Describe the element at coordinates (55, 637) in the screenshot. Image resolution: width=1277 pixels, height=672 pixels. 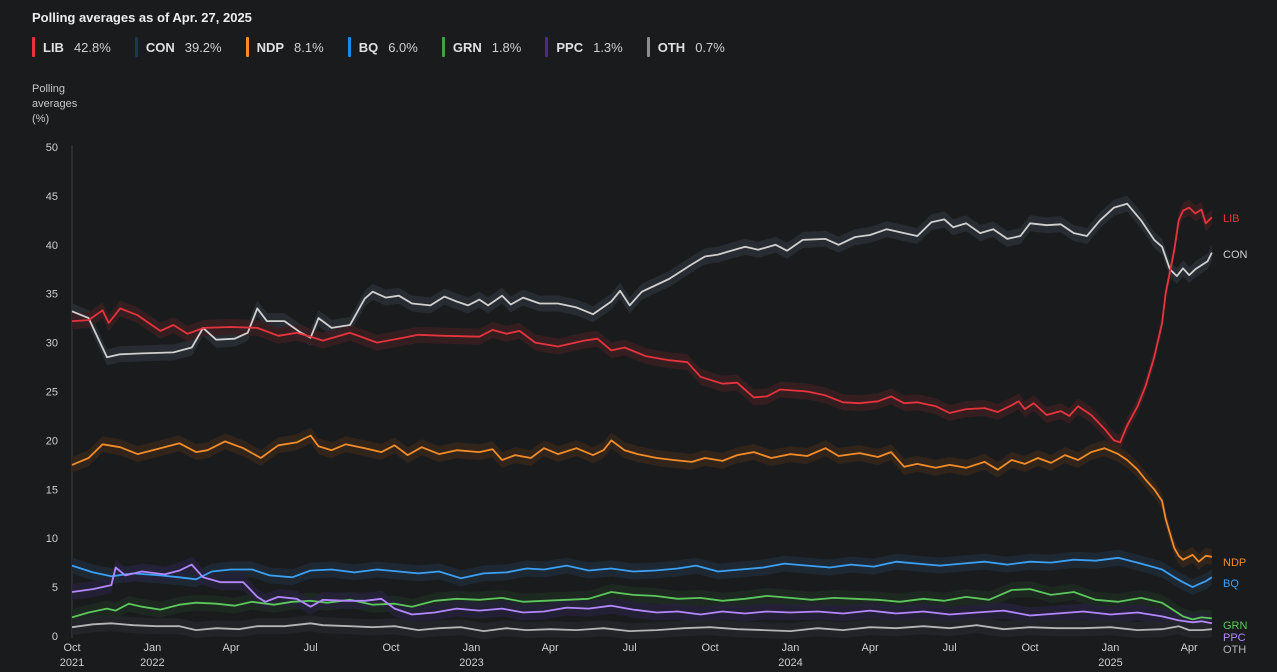
I see `y-tick-label: 0` at that location.